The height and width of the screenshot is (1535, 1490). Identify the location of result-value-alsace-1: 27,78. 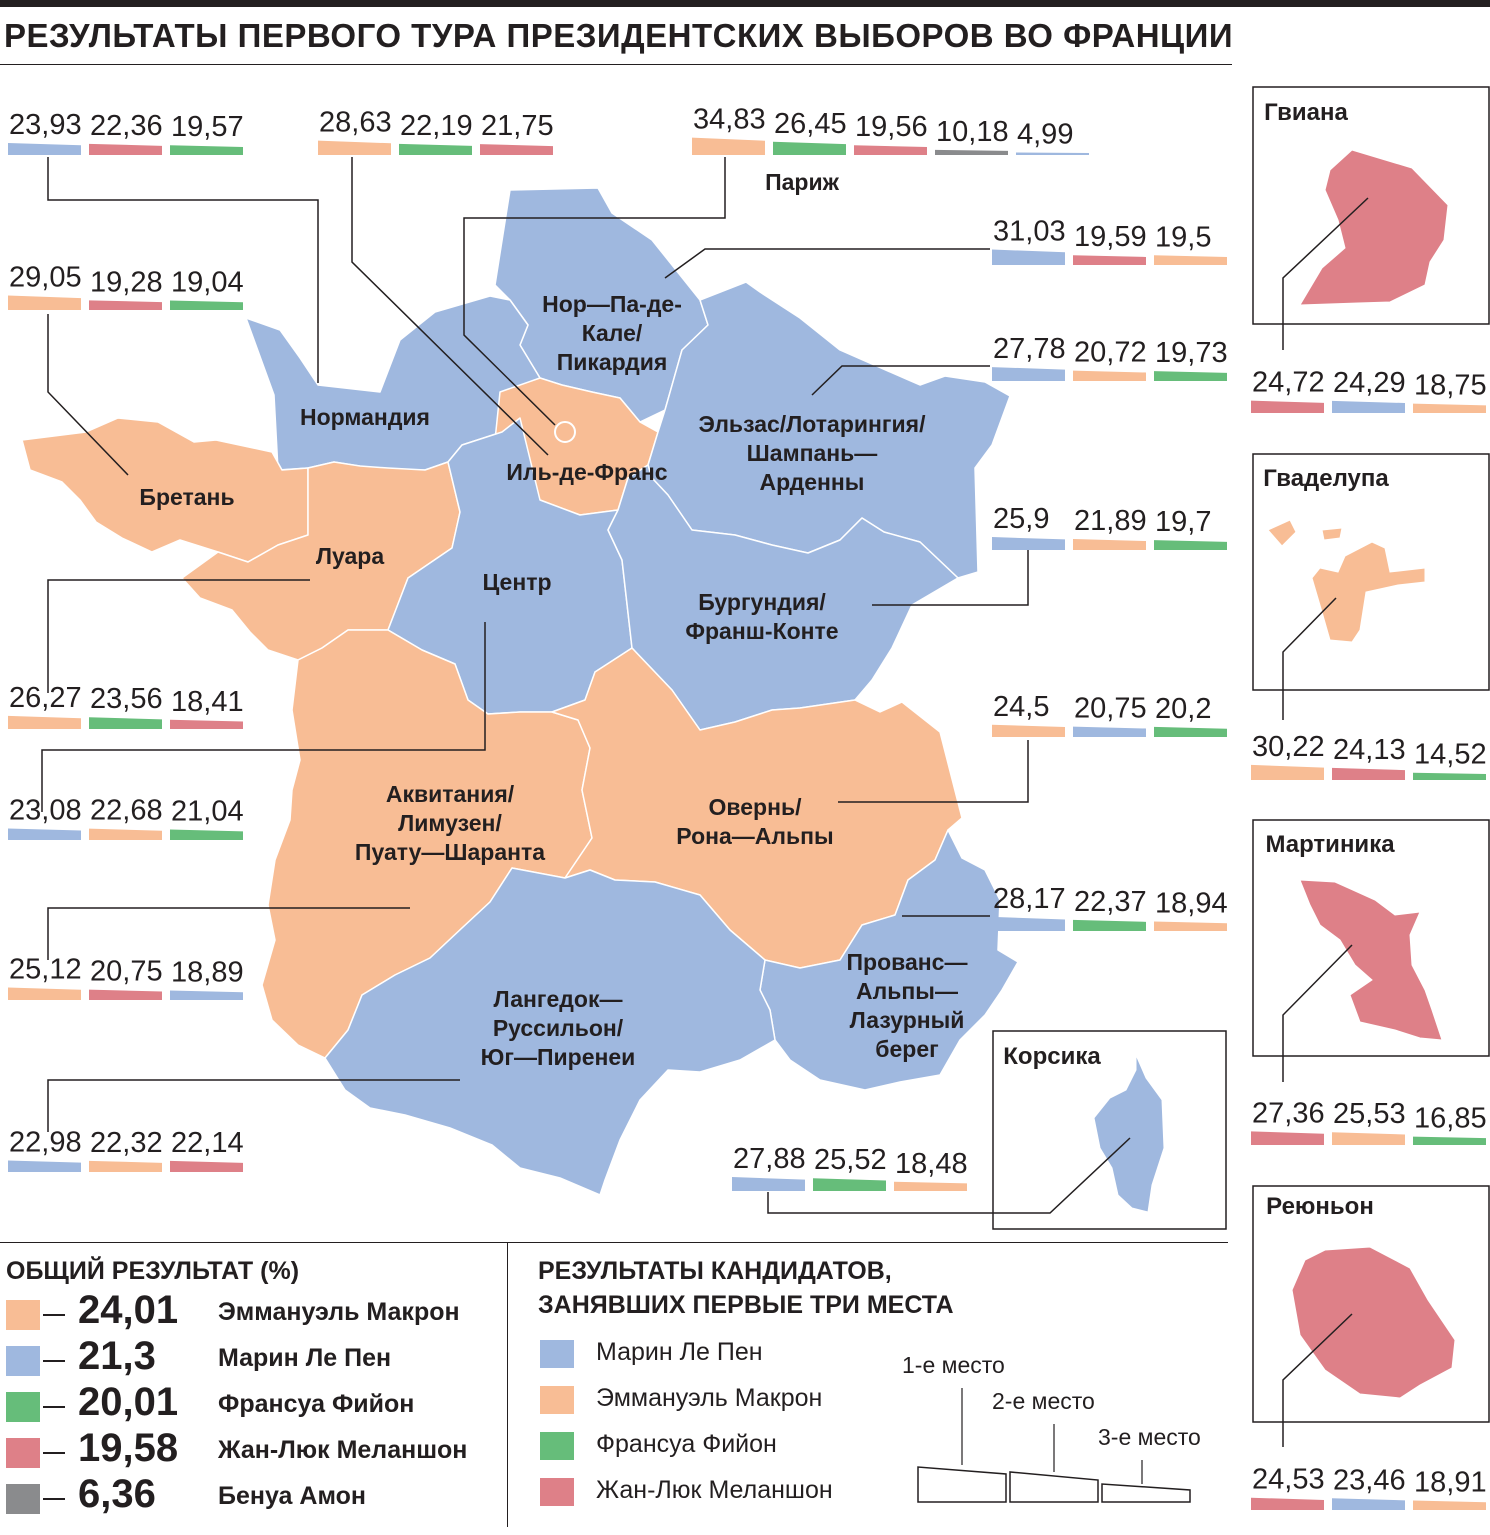
(1029, 349).